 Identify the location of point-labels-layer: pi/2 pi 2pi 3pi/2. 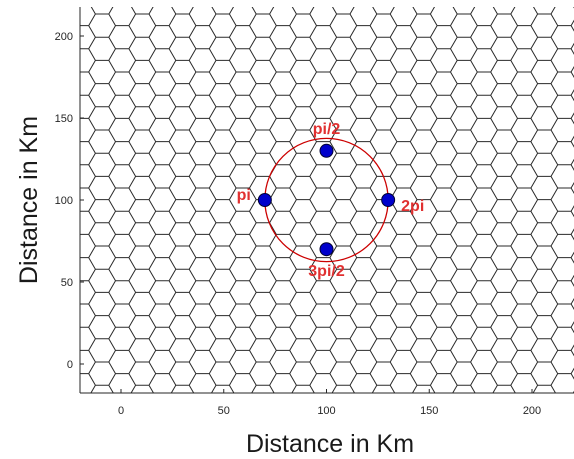
(331, 200).